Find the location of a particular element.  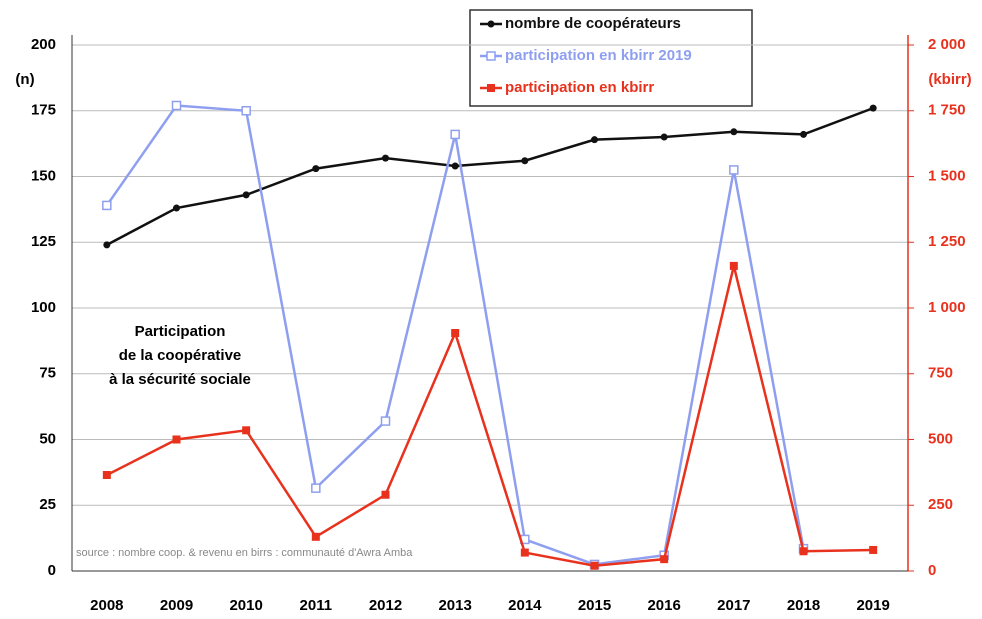

y2-tick-label: 1 750 is located at coordinates (947, 110).